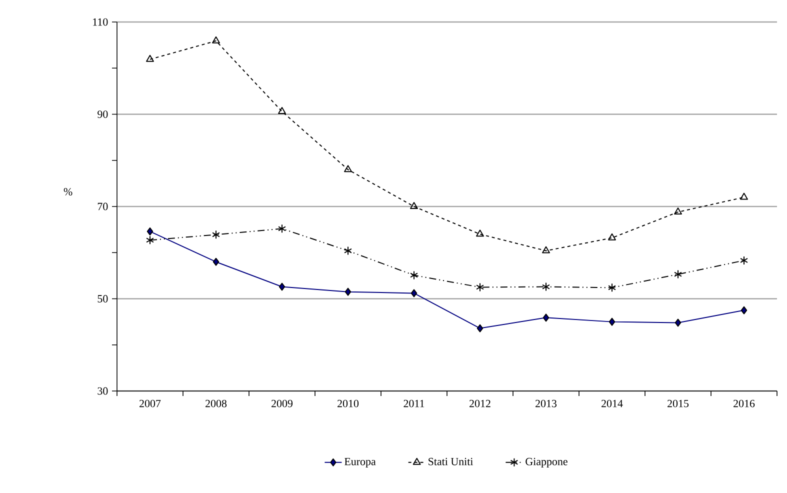 Image resolution: width=787 pixels, height=493 pixels. I want to click on x-tick-label: 2010, so click(348, 404).